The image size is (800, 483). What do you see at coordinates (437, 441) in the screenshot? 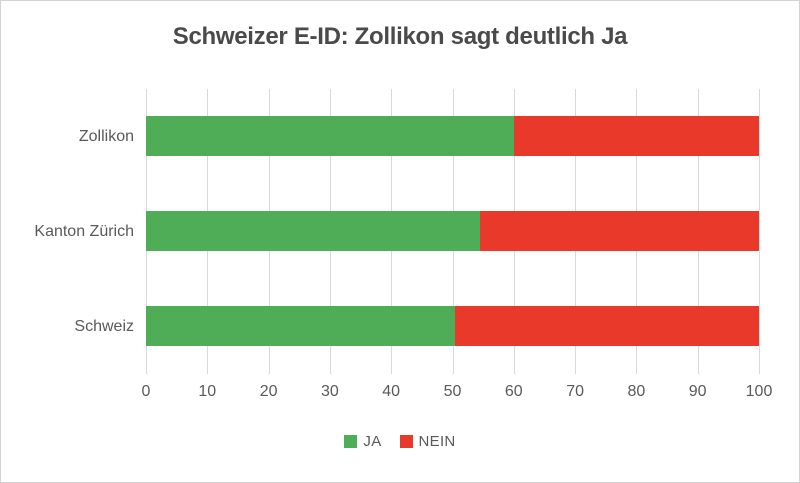
I see `legend-label: NEIN` at bounding box center [437, 441].